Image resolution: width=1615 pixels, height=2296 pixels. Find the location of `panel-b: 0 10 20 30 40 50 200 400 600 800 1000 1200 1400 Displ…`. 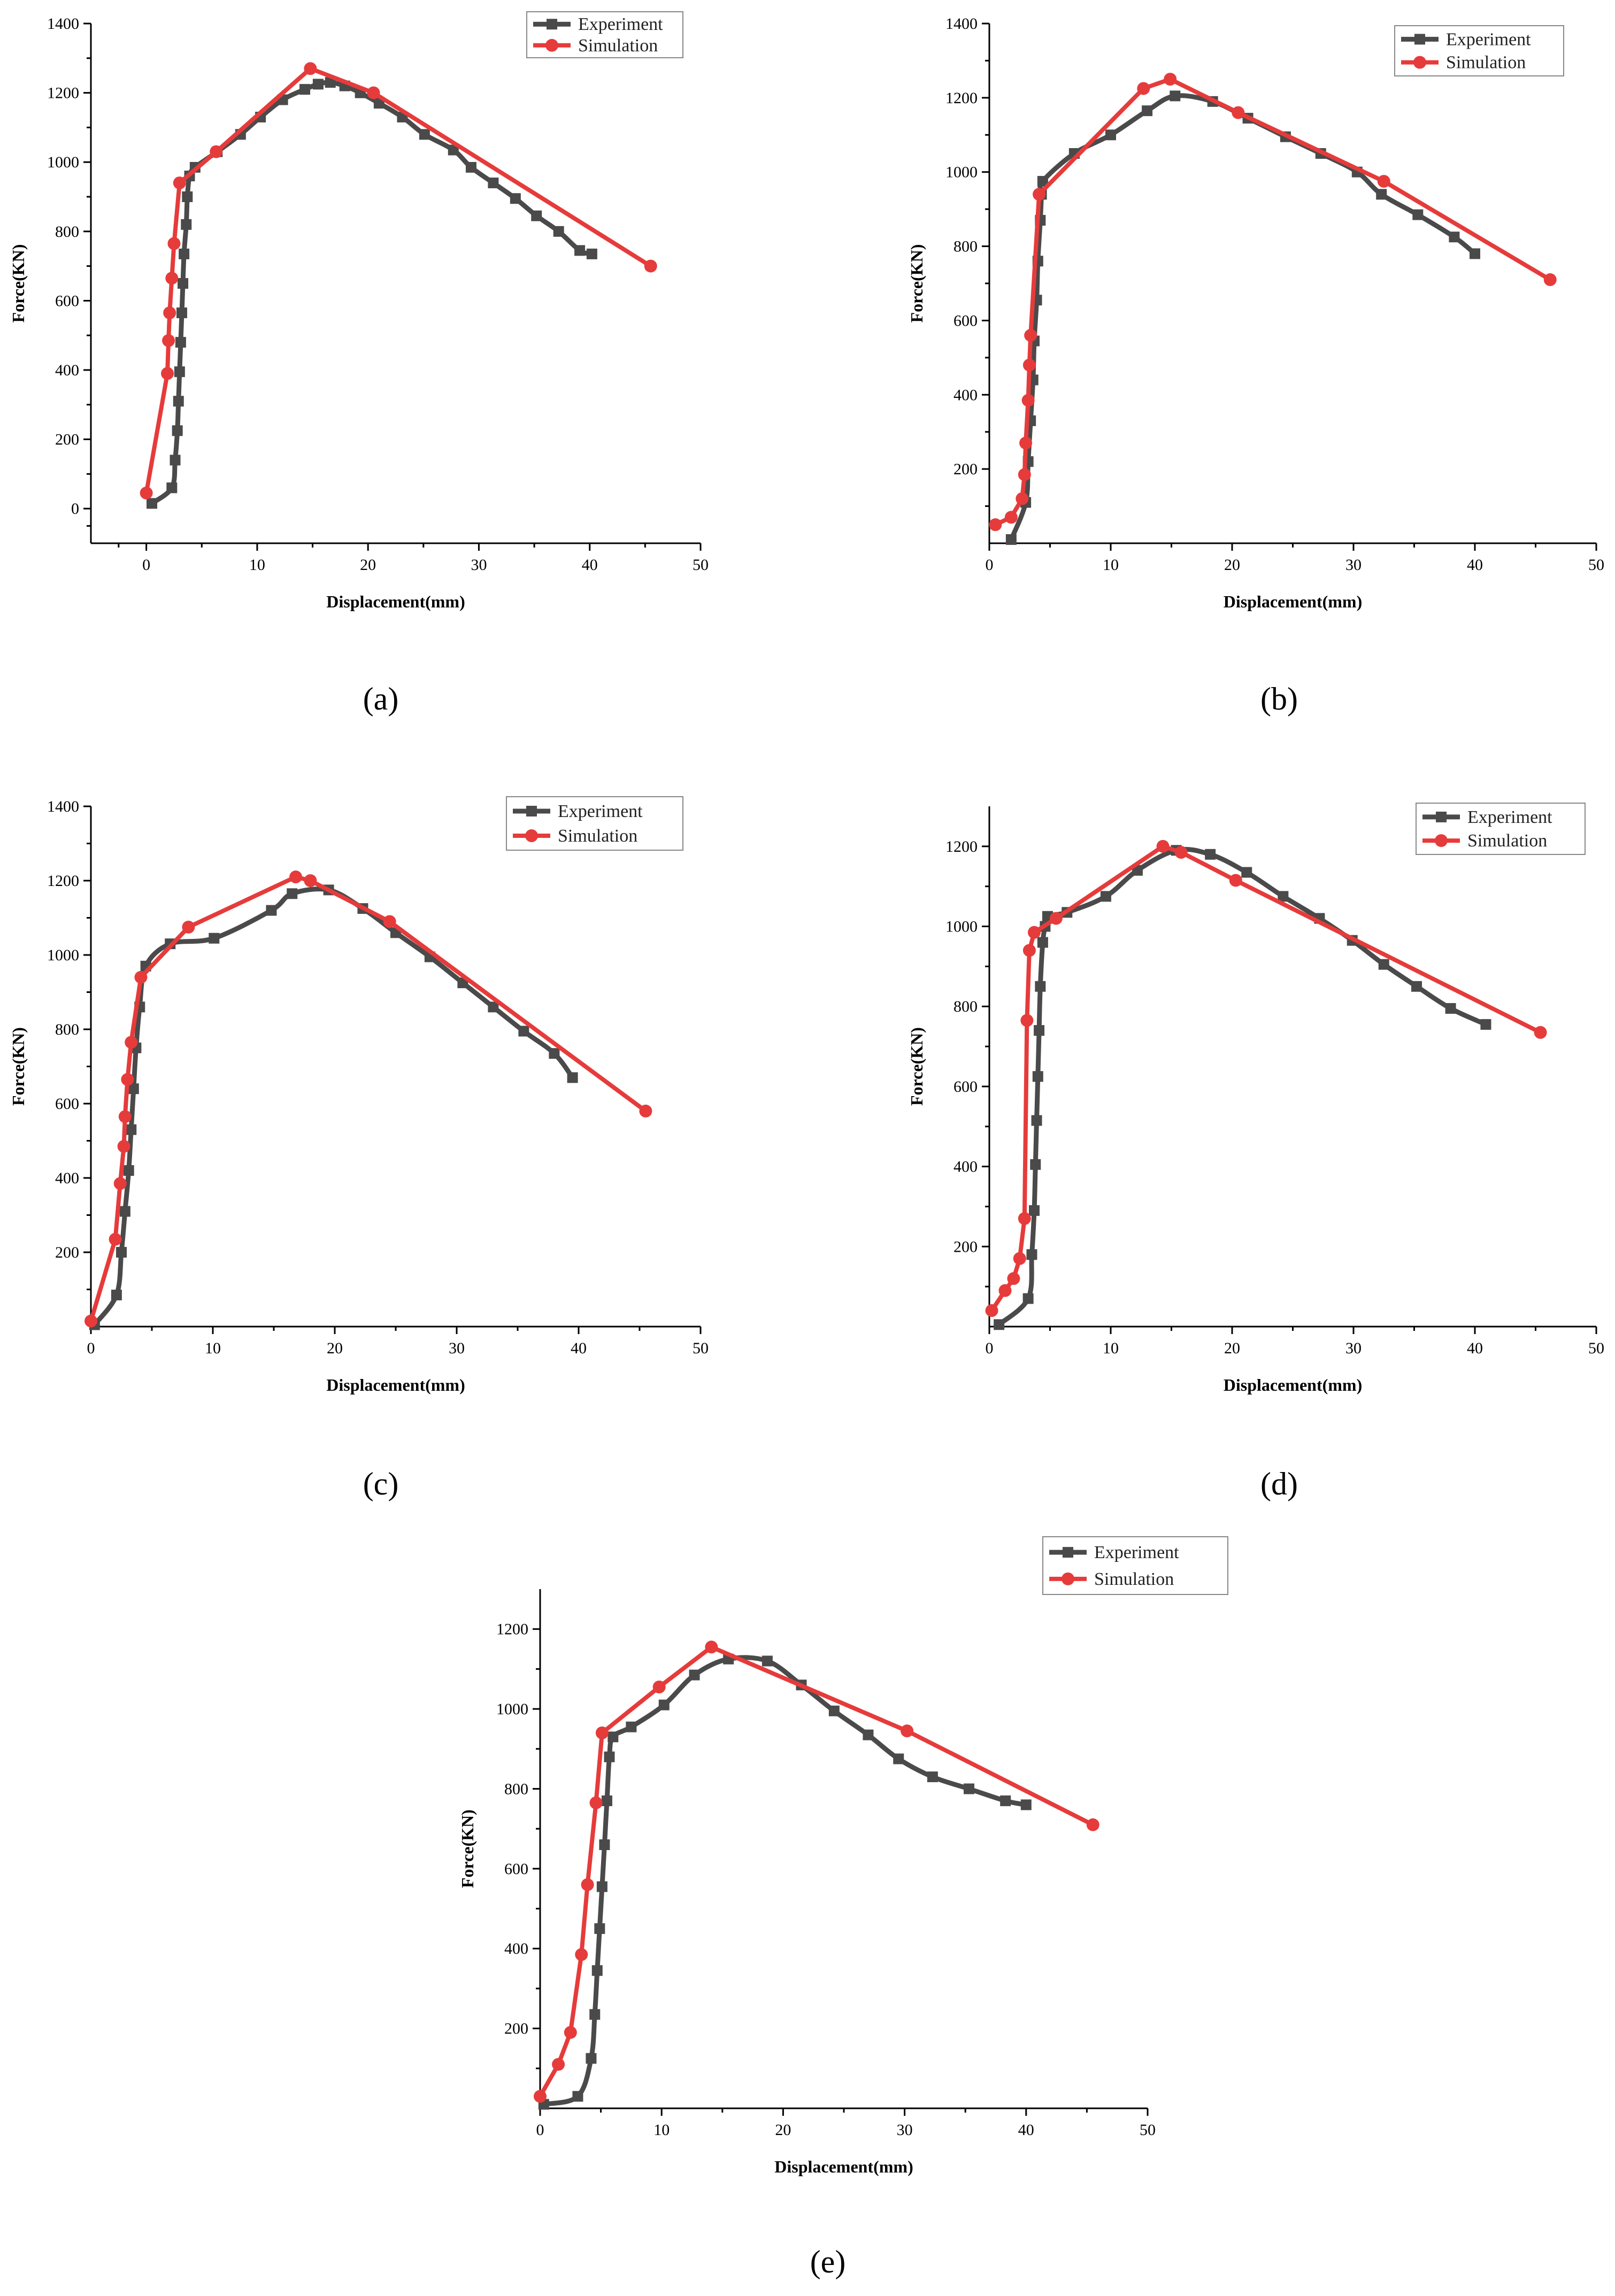

panel-b: 0 10 20 30 40 50 200 400 600 800 1000 1200 1400 Displ… is located at coordinates (1255, 365).